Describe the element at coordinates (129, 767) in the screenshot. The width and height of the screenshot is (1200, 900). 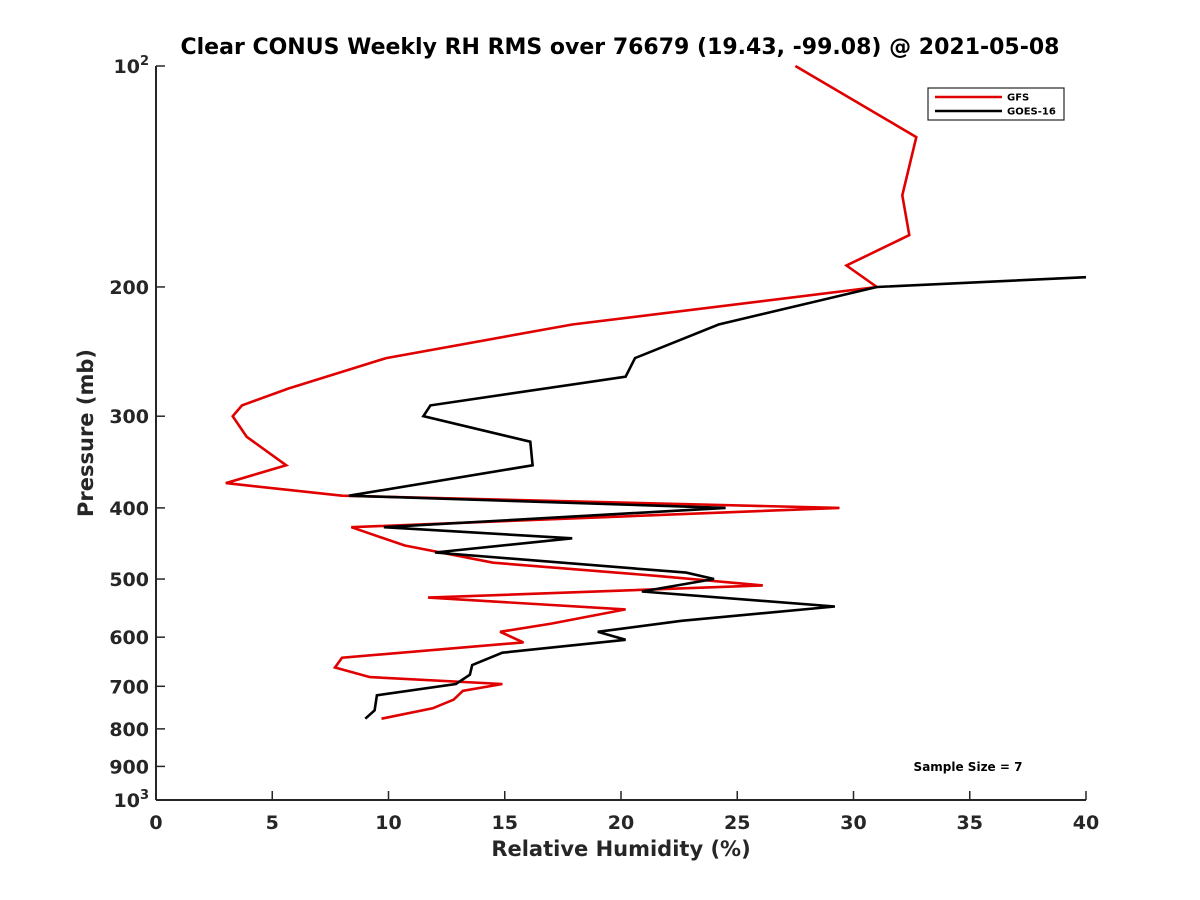
I see `y-tick-label: 900` at that location.